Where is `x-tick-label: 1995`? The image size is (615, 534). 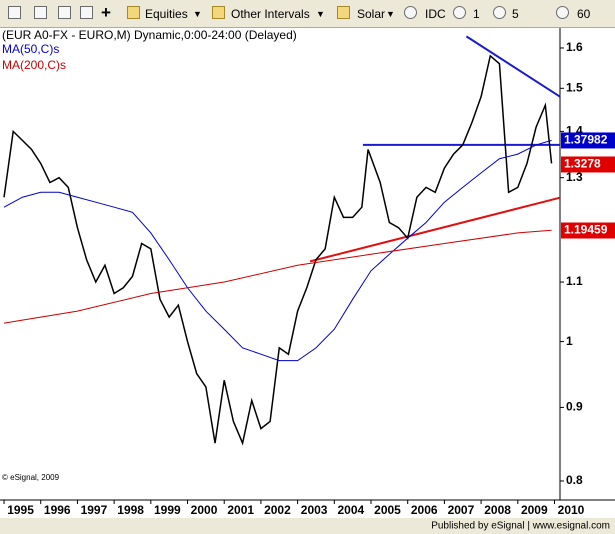
x-tick-label: 1995 is located at coordinates (20, 510).